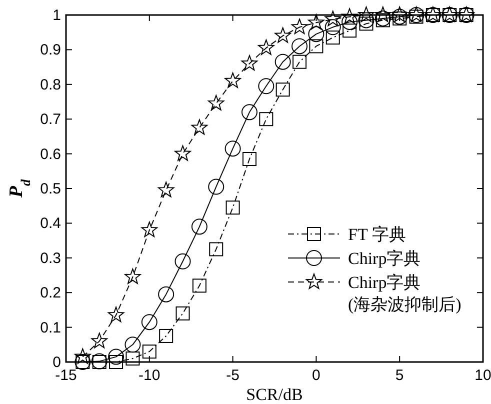  I want to click on y-tick-label: 0.1, so click(50, 327).